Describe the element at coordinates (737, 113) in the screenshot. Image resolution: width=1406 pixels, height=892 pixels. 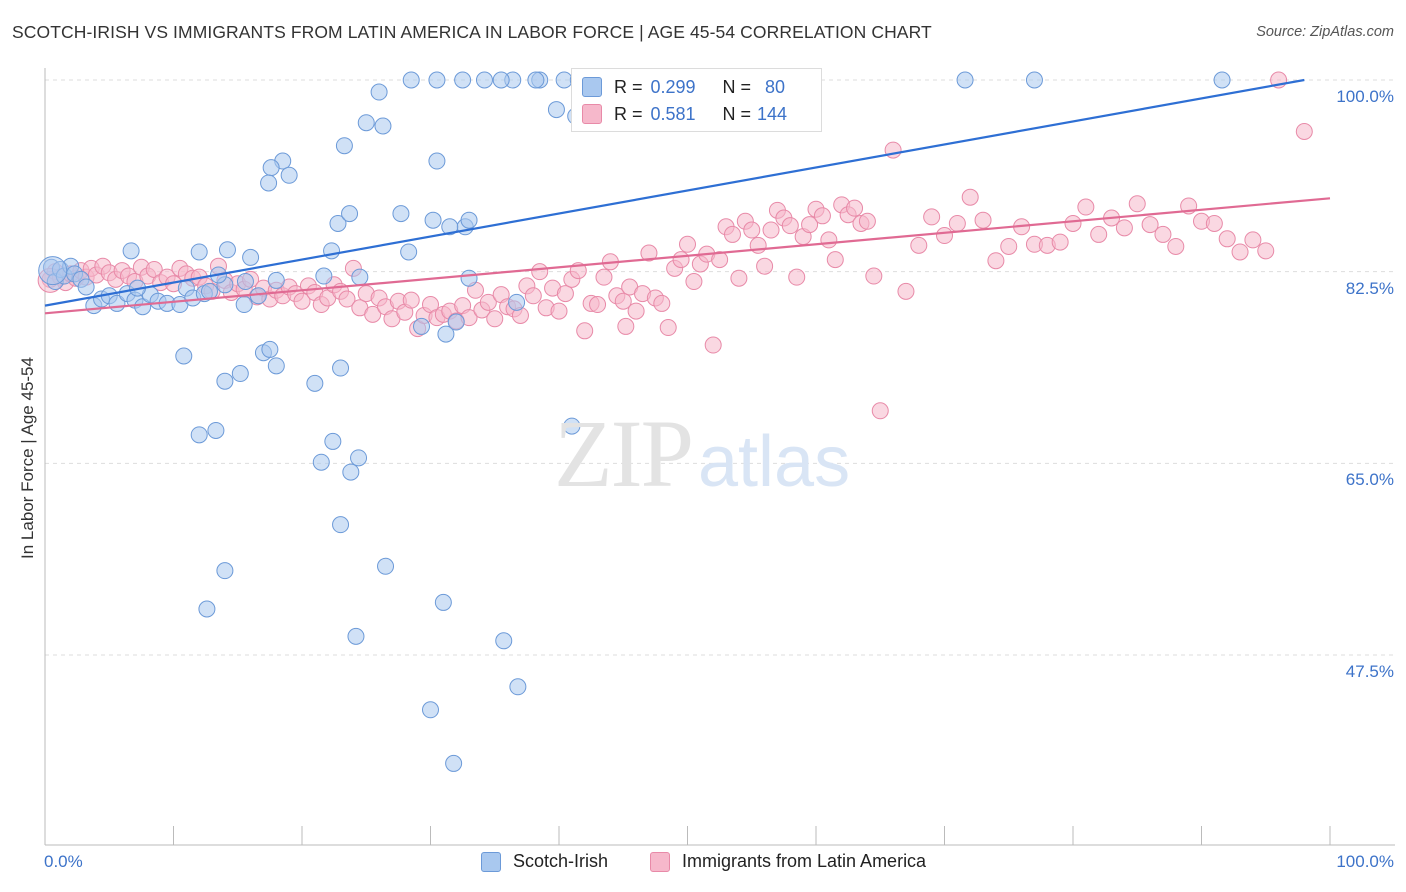
I see `n-label: N =` at that location.